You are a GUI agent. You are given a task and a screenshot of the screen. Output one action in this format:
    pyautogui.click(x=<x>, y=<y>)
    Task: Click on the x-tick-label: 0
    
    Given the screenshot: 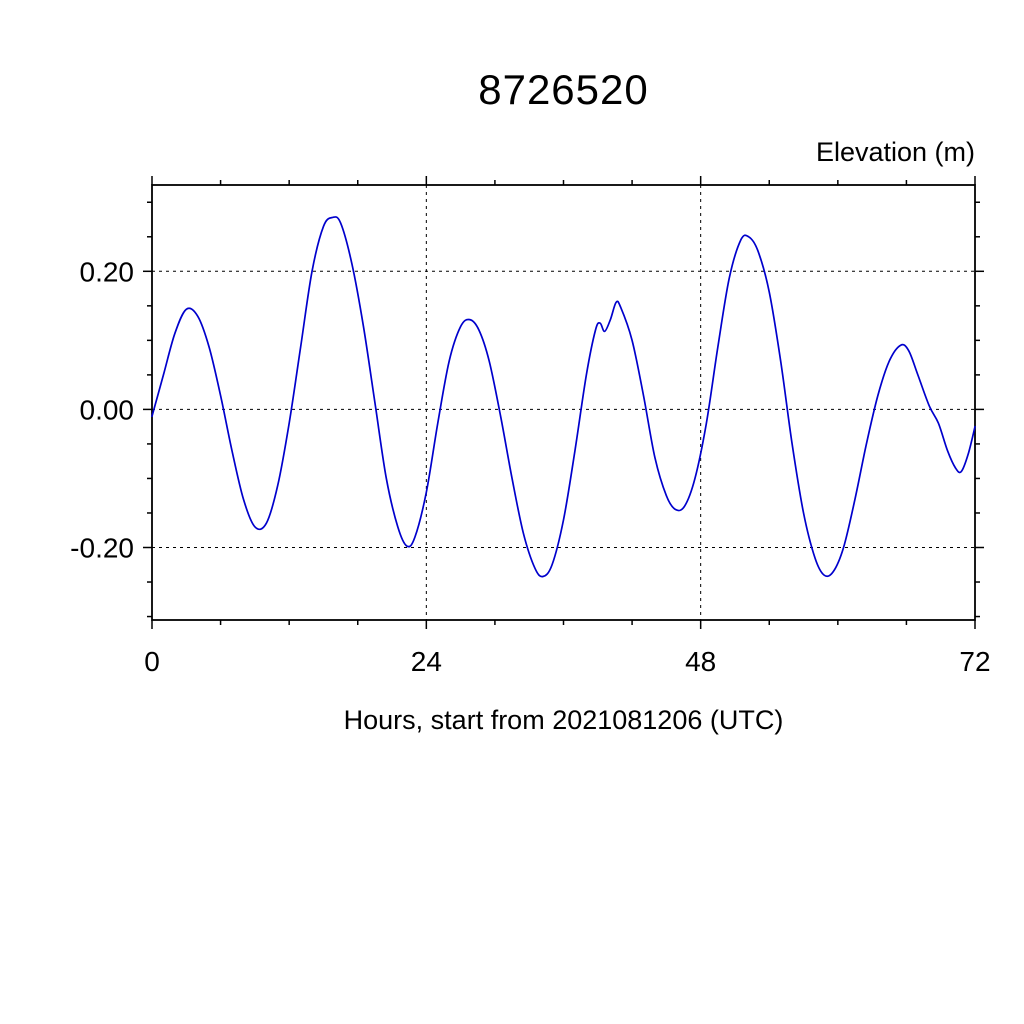 What is the action you would take?
    pyautogui.click(x=152, y=661)
    